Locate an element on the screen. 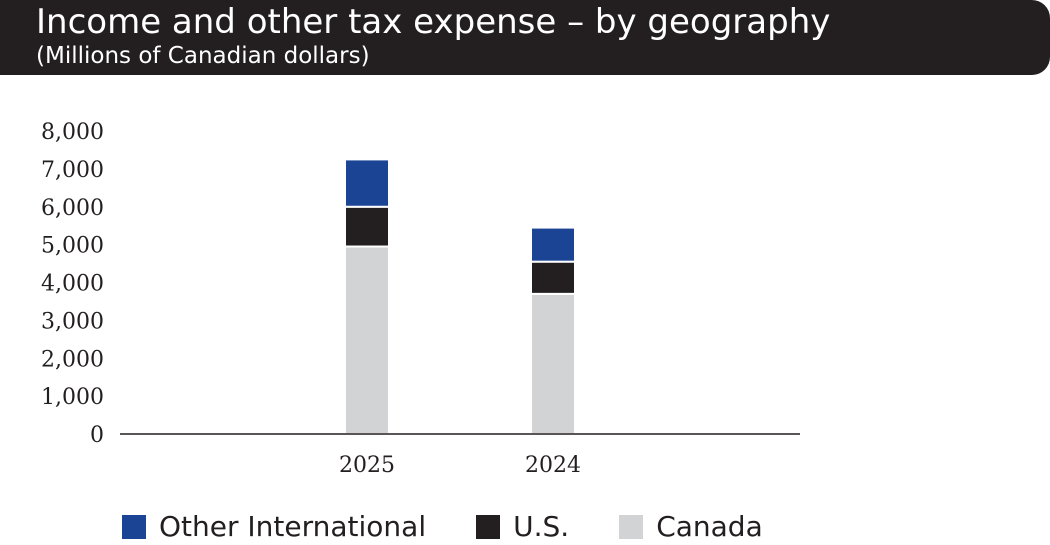  bar-u-s-2025 is located at coordinates (367, 226).